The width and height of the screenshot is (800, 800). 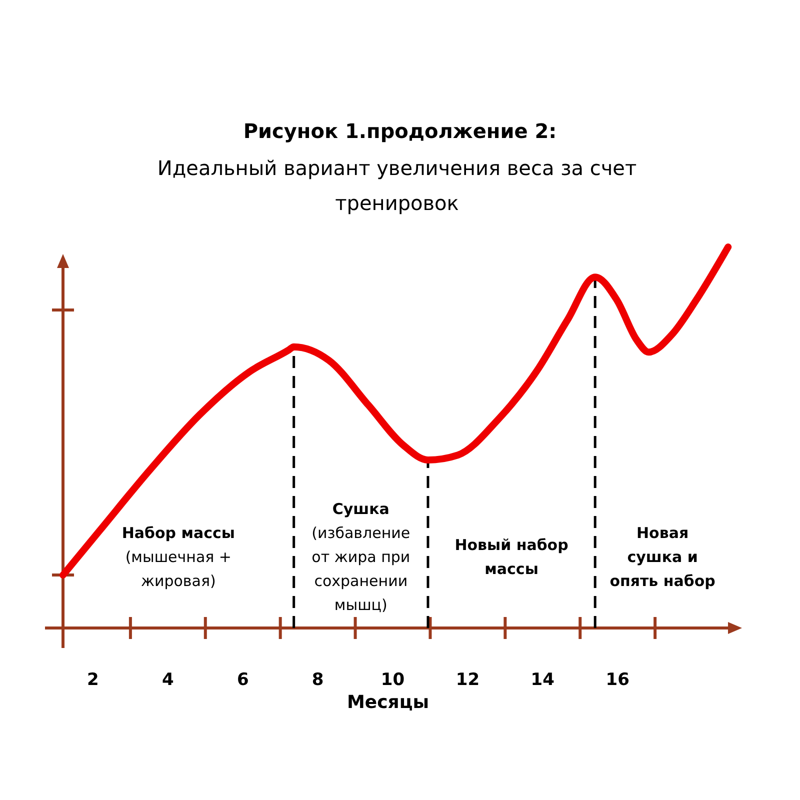 What do you see at coordinates (93, 680) in the screenshot?
I see `x-tick-label: 2` at bounding box center [93, 680].